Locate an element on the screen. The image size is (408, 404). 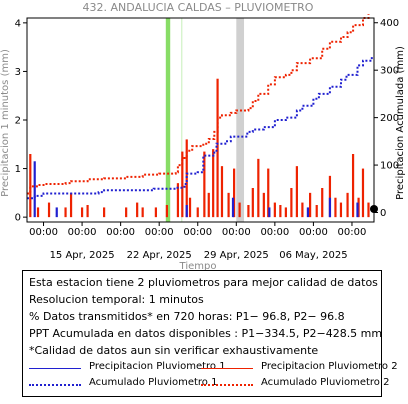
legend-label-p1-acc: Acumulado Pluviometro 1 is located at coordinates (153, 382).